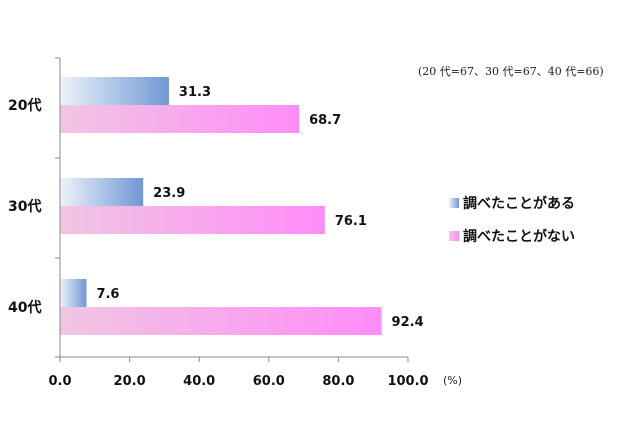 This screenshot has height=426, width=640. What do you see at coordinates (351, 221) in the screenshot?
I see `data-label-2-series-2: 76.1` at bounding box center [351, 221].